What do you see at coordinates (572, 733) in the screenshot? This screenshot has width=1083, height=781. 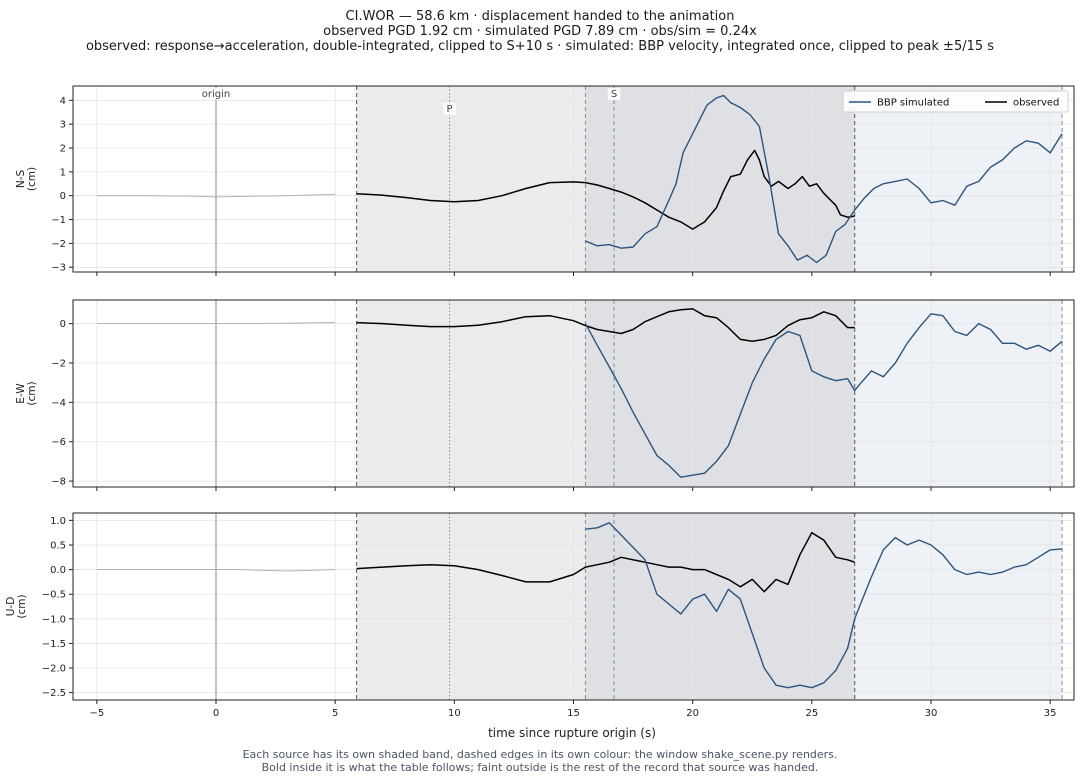 I see `x-axis-label: time since rupture origin (s)` at bounding box center [572, 733].